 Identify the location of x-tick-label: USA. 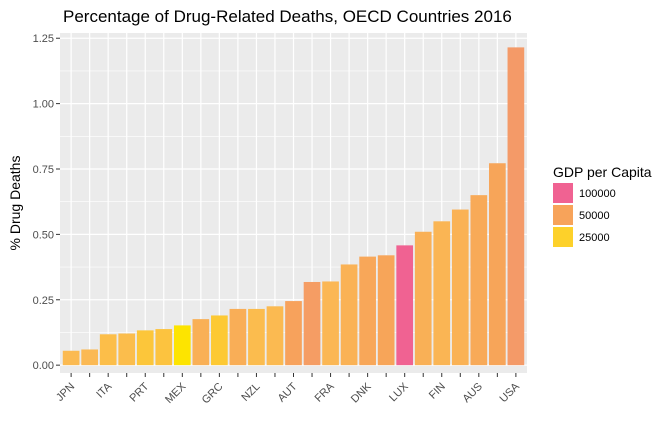
(510, 392).